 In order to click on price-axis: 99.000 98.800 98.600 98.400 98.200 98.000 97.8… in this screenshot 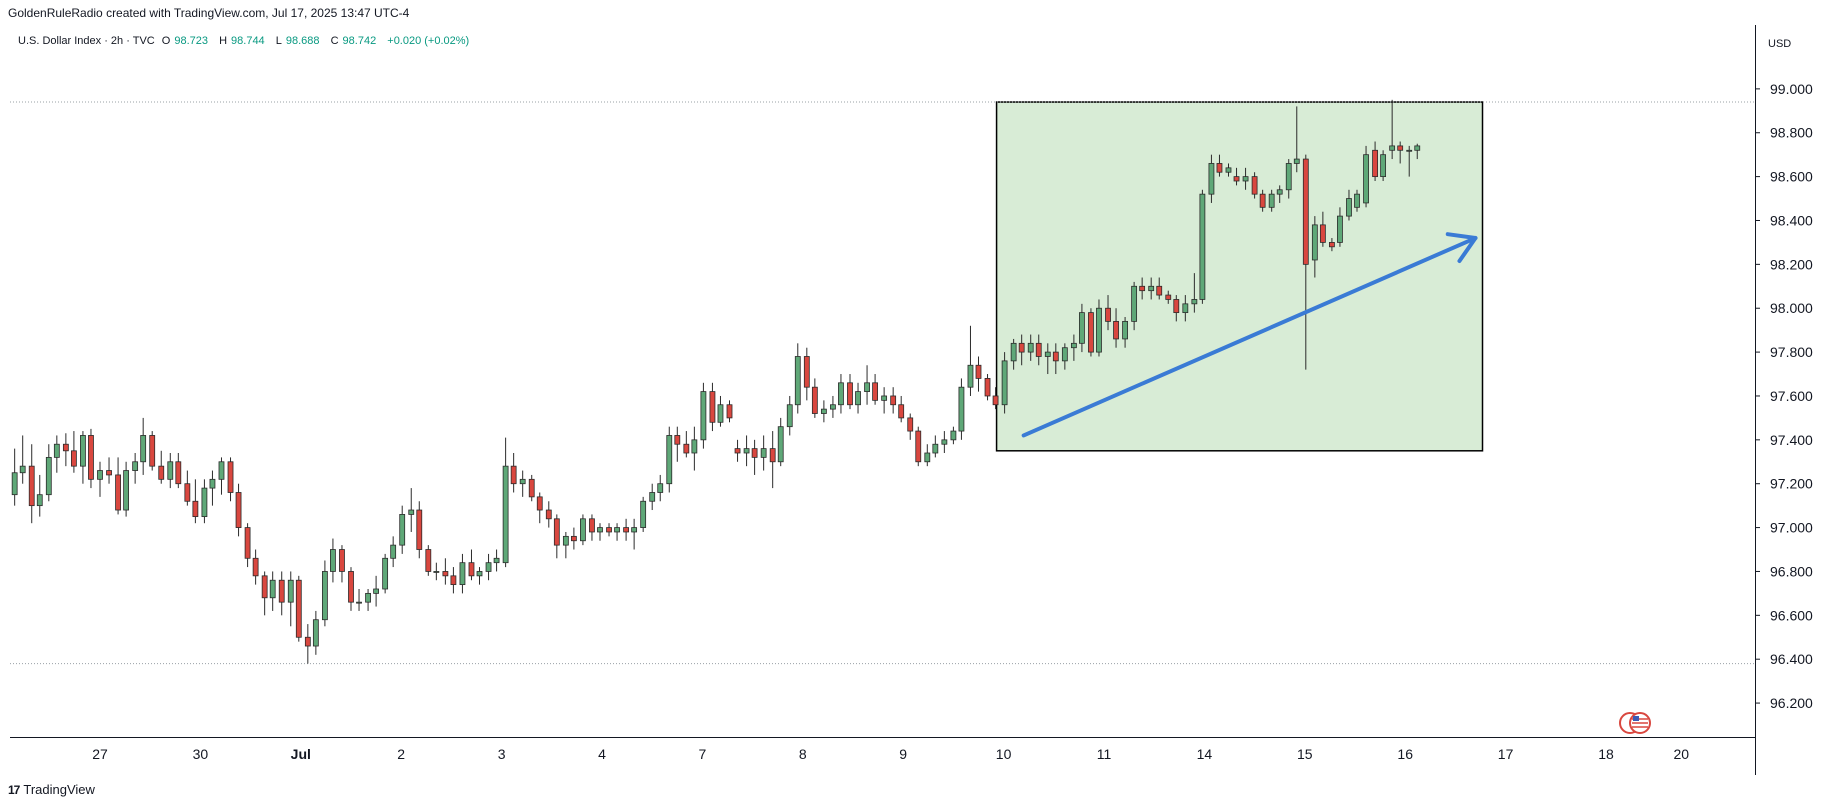, I will do `click(1784, 396)`.